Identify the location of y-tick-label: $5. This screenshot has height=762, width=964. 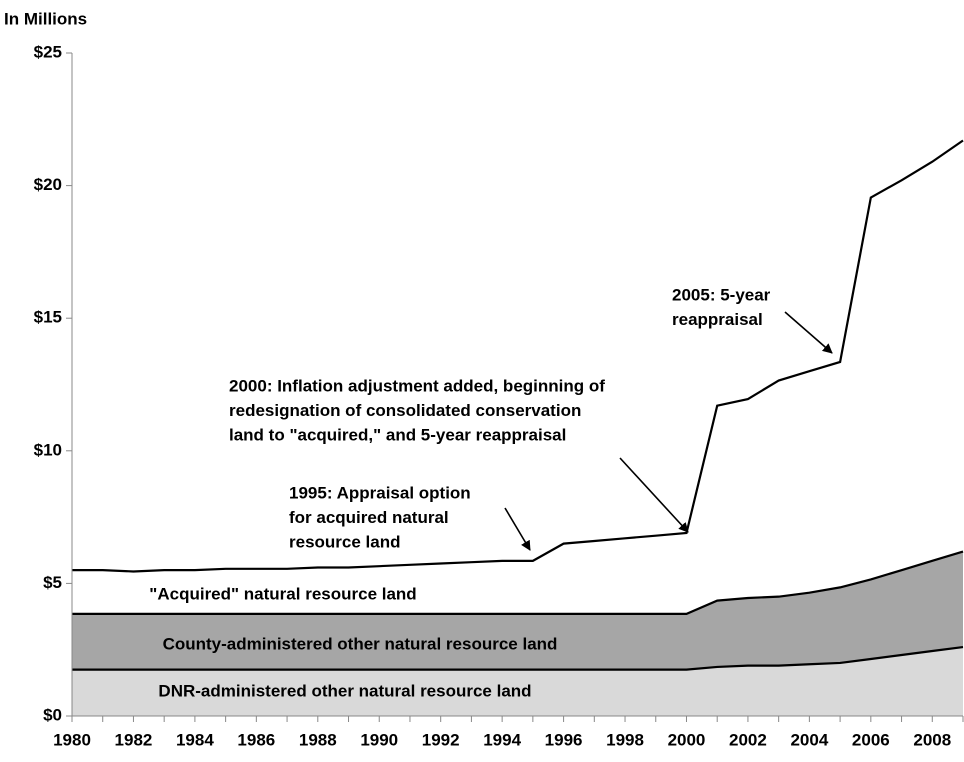
(52, 582).